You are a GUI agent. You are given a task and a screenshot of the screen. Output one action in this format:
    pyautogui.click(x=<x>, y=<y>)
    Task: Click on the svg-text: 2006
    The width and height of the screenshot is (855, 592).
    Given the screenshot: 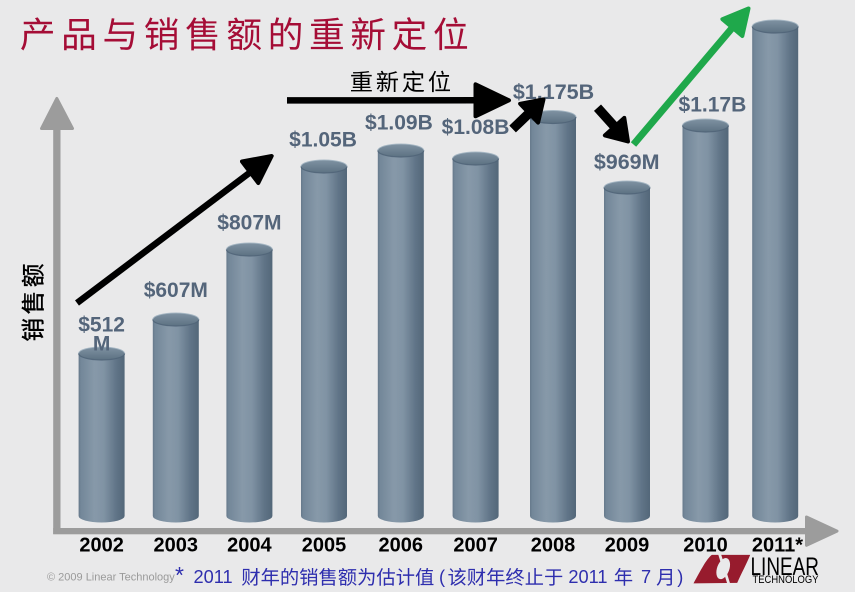 What is the action you would take?
    pyautogui.click(x=401, y=546)
    